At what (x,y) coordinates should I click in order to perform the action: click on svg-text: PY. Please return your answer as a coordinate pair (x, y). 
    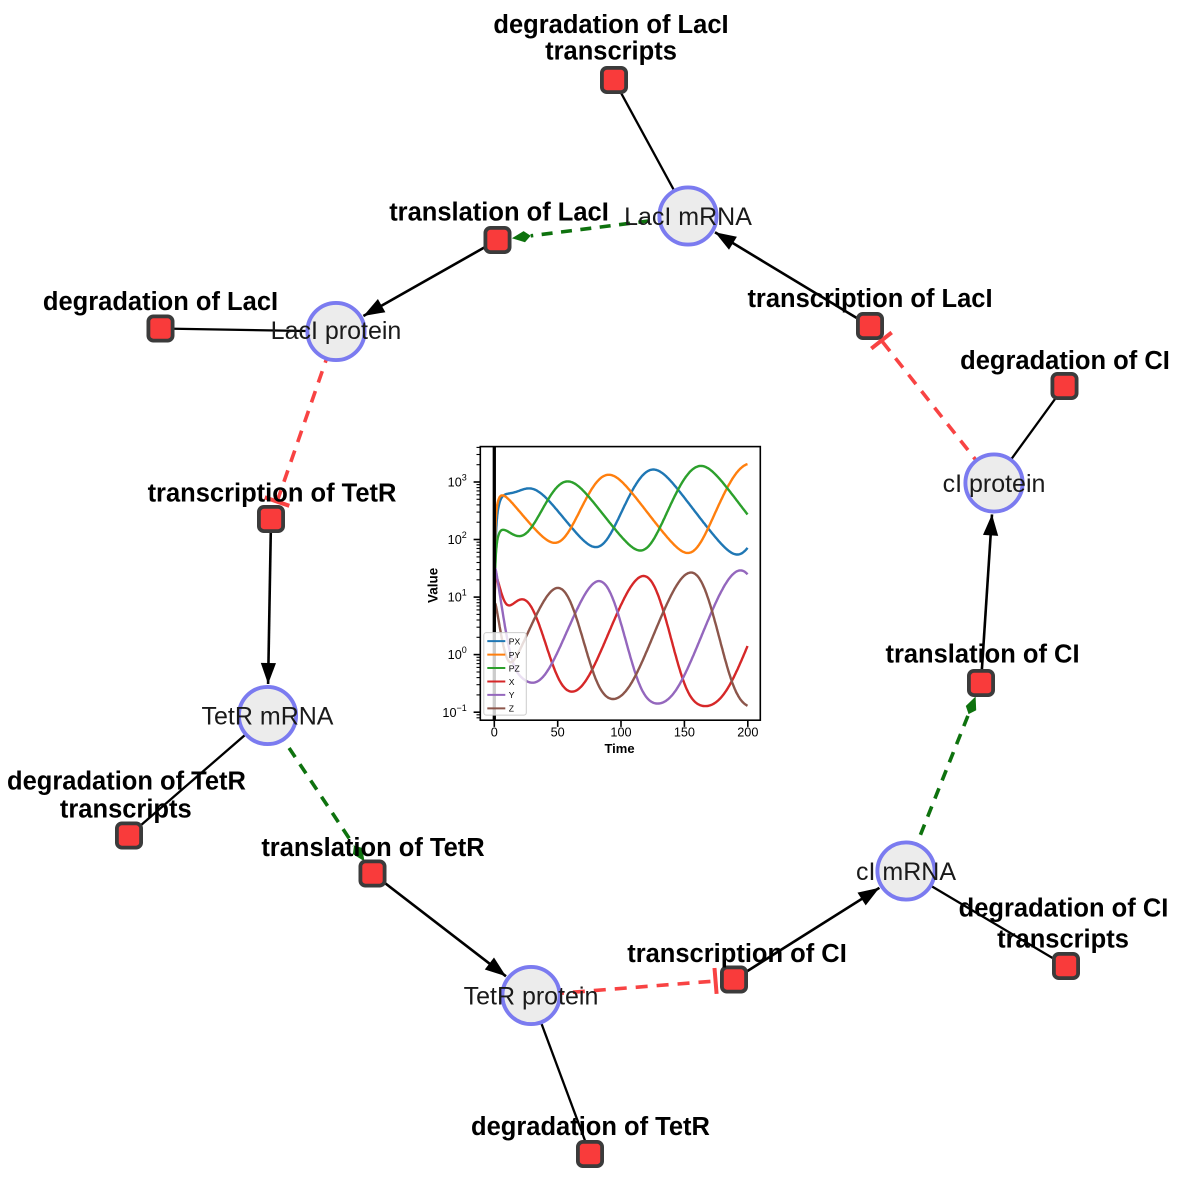
    Looking at the image, I should click on (515, 655).